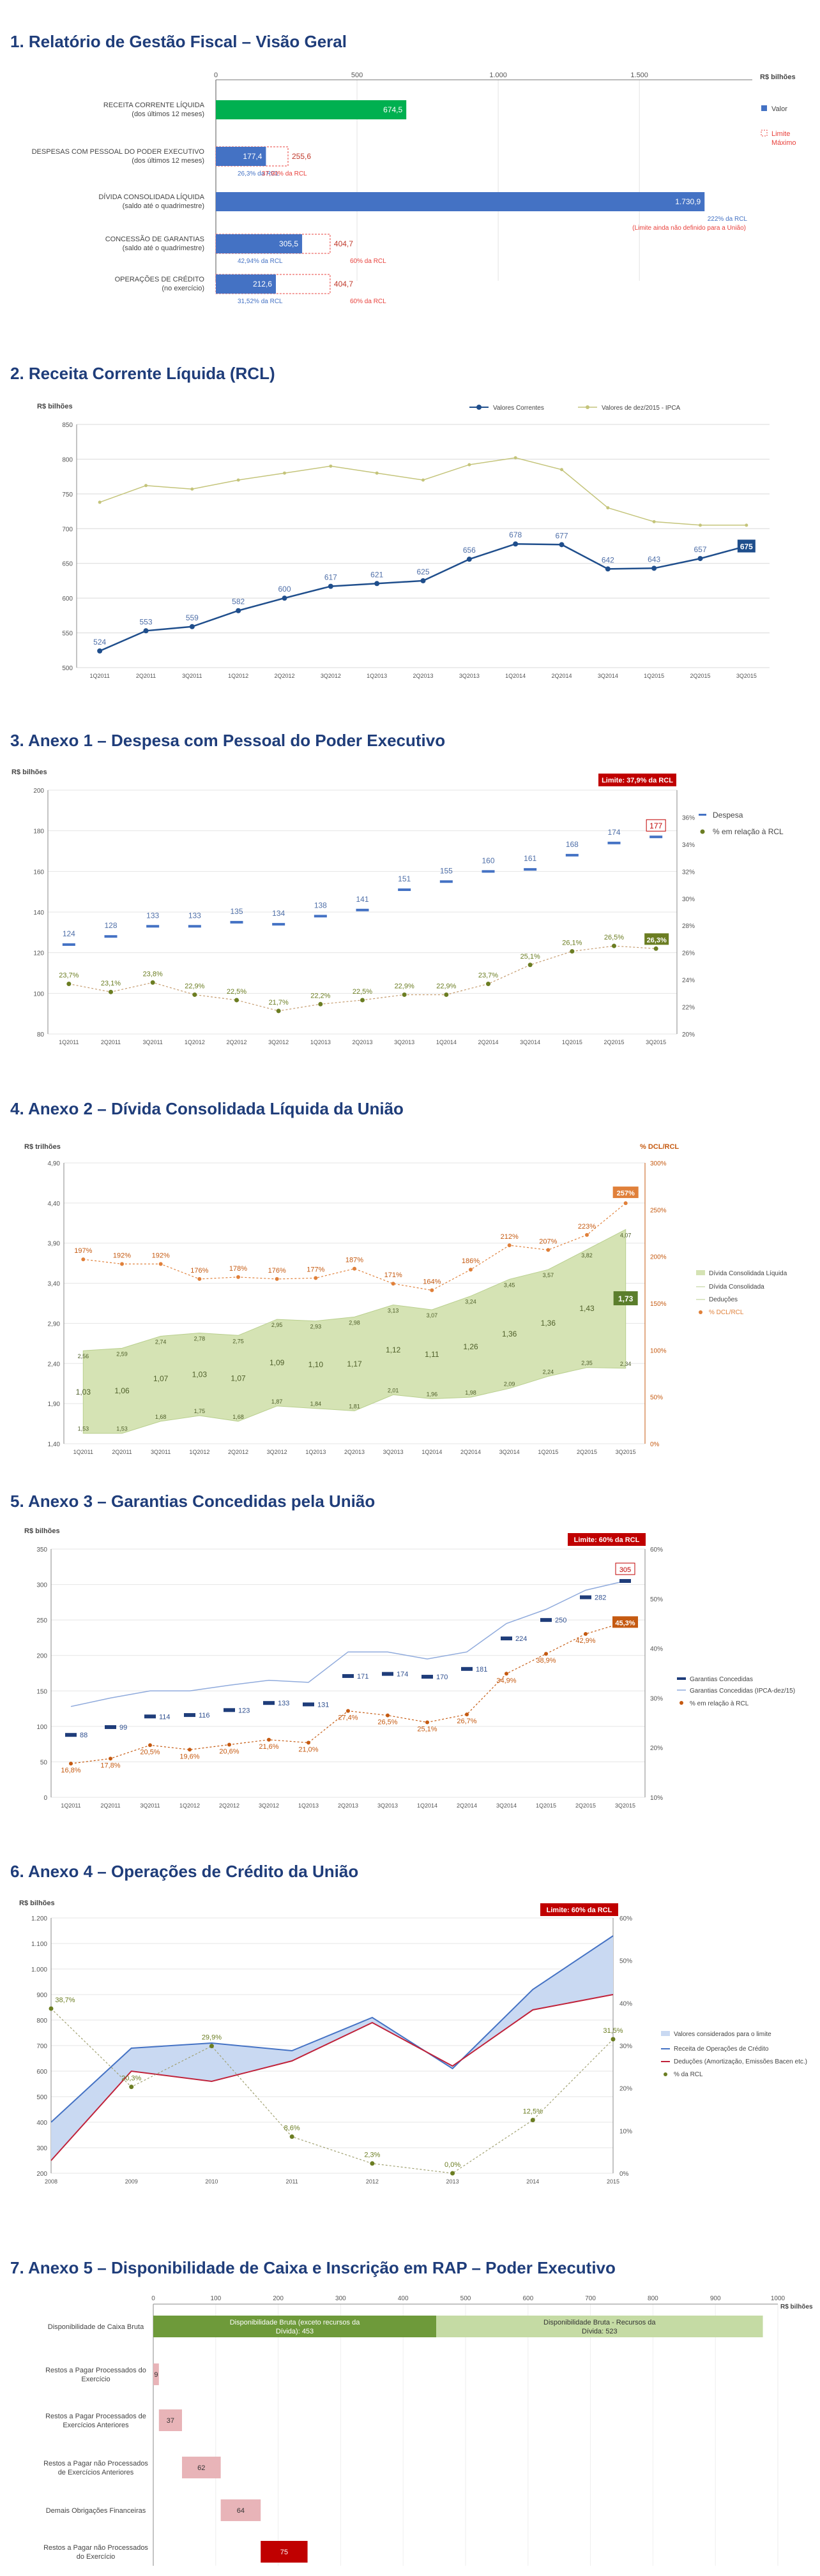 This screenshot has width=820, height=2576. What do you see at coordinates (122, 1354) in the screenshot?
I see `dc-label: 2,59` at bounding box center [122, 1354].